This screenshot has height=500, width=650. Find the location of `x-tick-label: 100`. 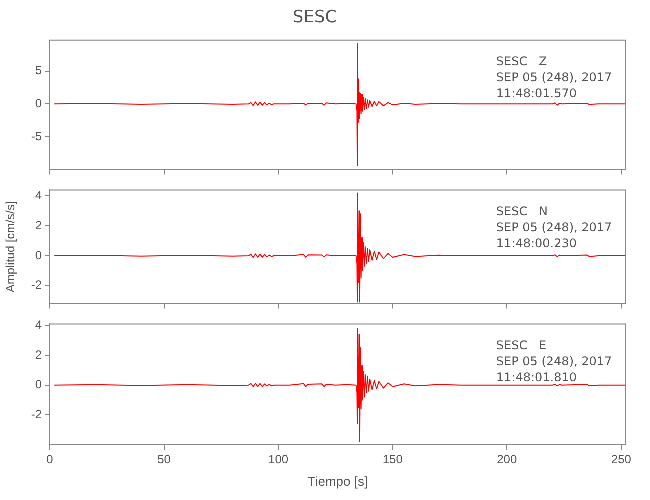

x-tick-label: 100 is located at coordinates (278, 459).